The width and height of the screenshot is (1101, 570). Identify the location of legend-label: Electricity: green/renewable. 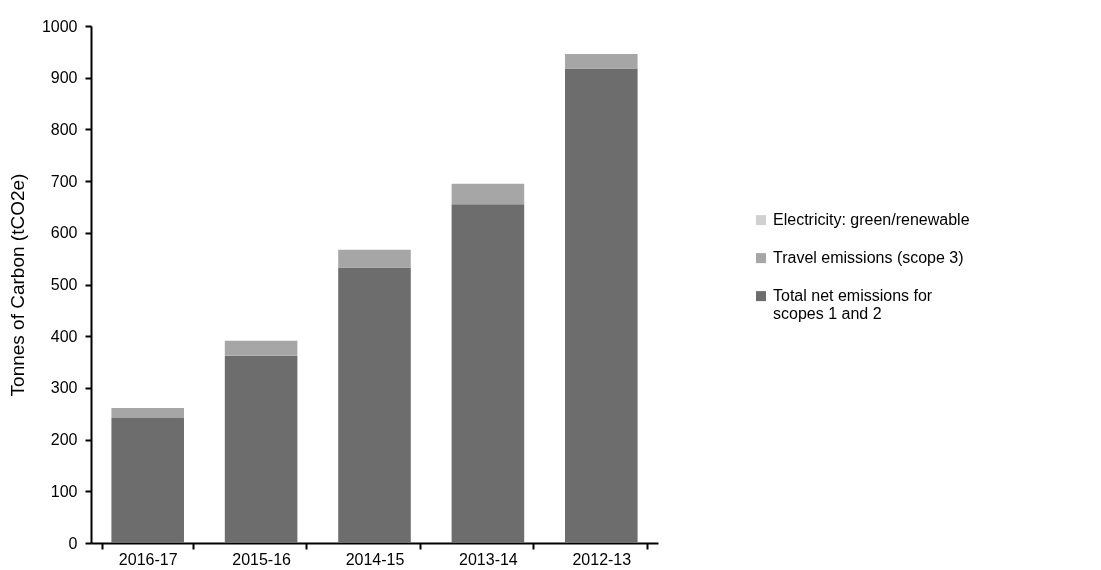
(871, 220).